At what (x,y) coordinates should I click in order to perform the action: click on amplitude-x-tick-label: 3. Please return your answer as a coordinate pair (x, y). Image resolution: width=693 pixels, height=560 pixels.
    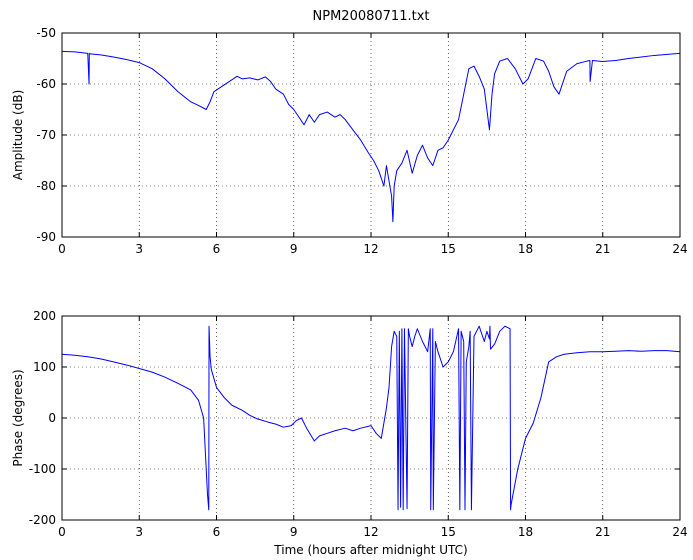
    Looking at the image, I should click on (139, 249).